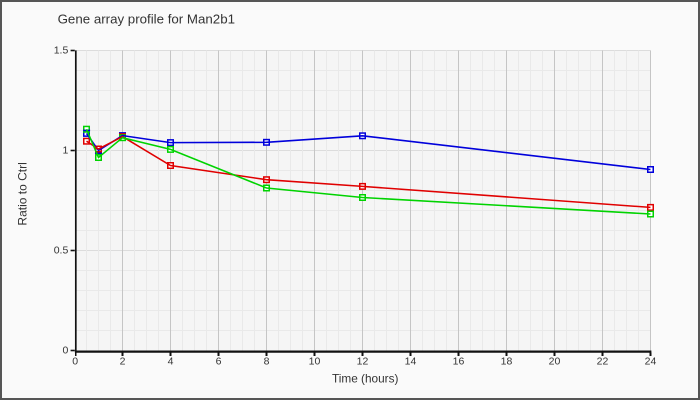  Describe the element at coordinates (65, 151) in the screenshot. I see `svg-text: 1` at that location.